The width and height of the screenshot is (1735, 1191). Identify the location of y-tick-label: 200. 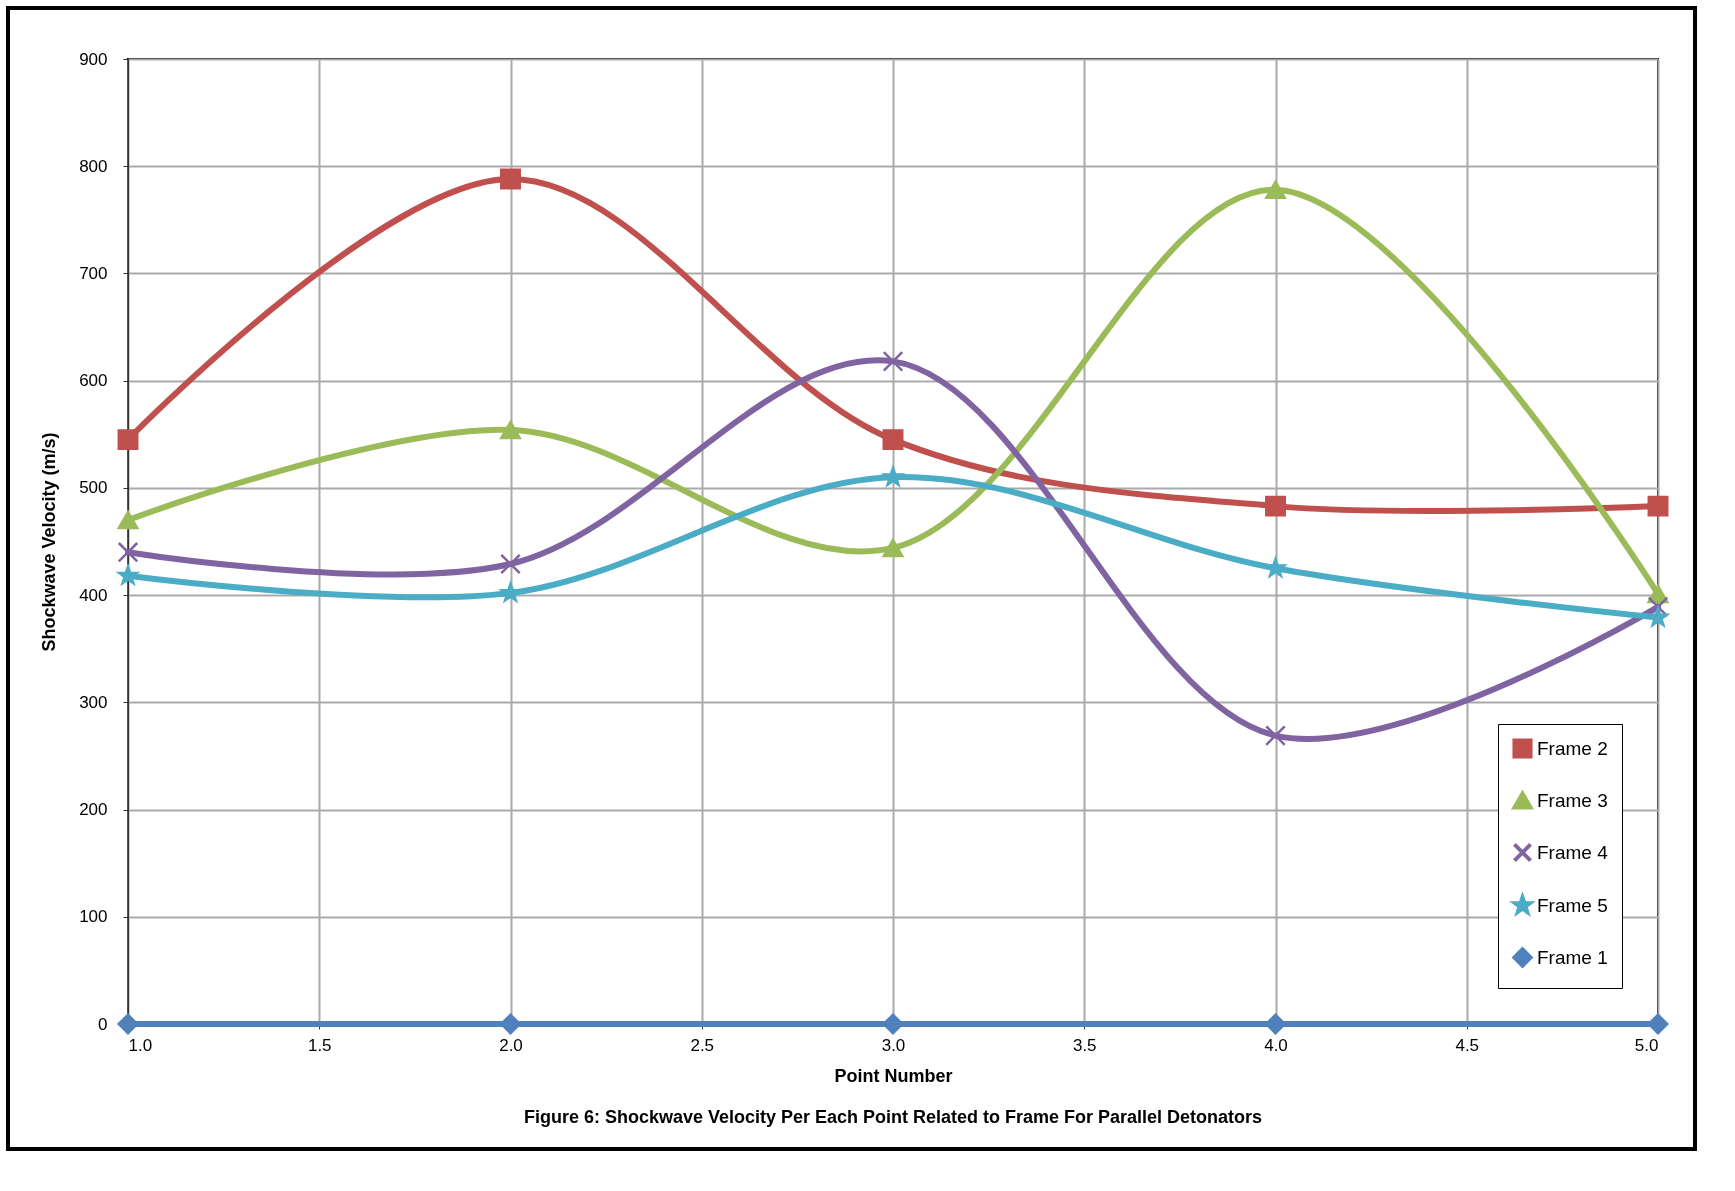
(93, 810).